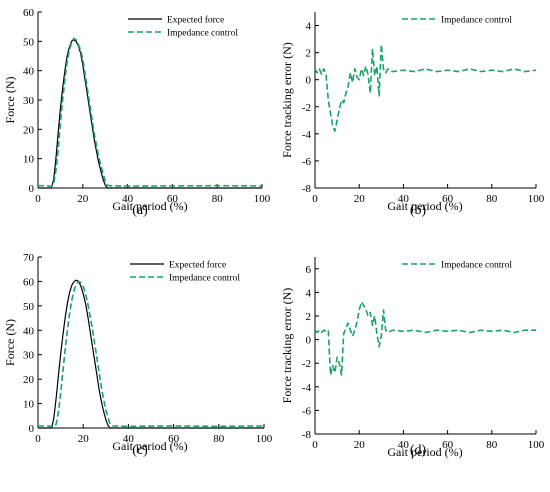 This screenshot has width=550, height=492. Describe the element at coordinates (29, 258) in the screenshot. I see `y-tick-label: 70` at that location.